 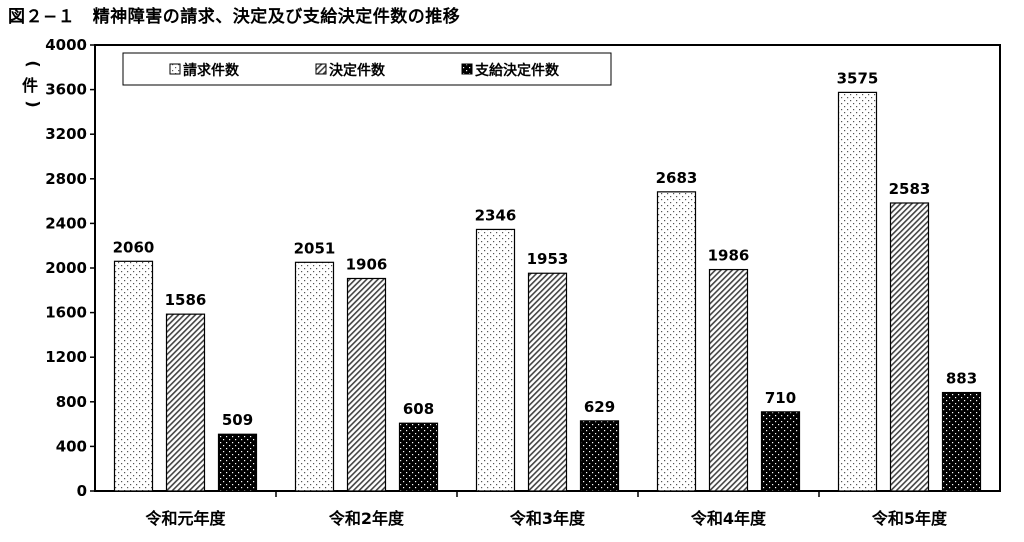 I want to click on chart-title: 図２−１ 精神障害の請求、決定及び支給決定件数の推移, so click(x=234, y=17).